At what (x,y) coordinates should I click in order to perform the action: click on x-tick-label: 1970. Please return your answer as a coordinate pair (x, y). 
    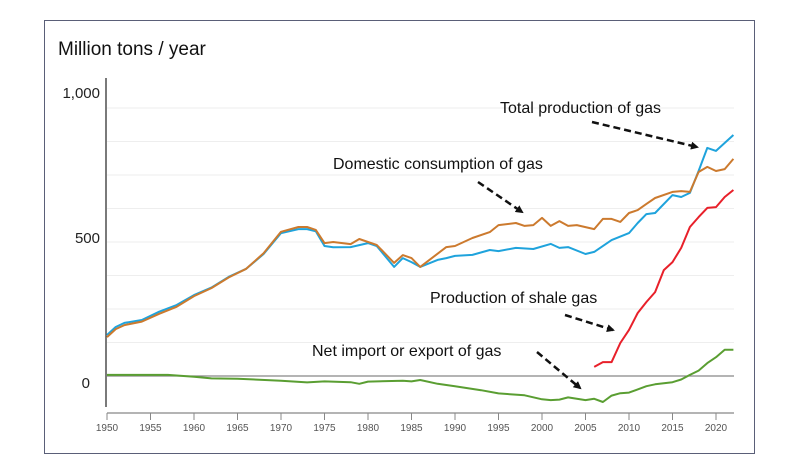
    Looking at the image, I should click on (281, 428).